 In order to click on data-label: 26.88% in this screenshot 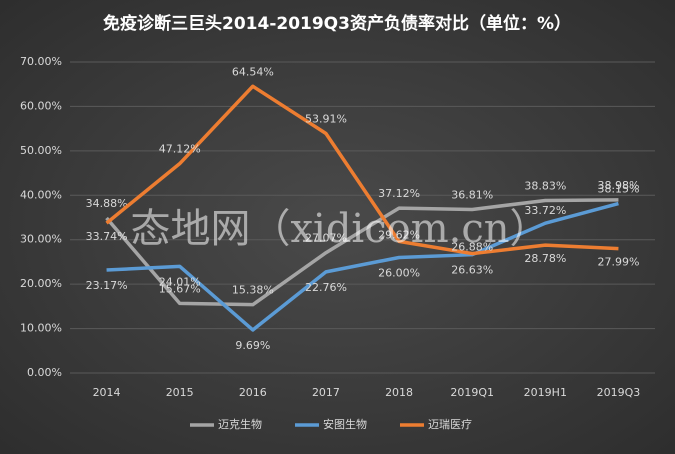, I will do `click(472, 247)`.